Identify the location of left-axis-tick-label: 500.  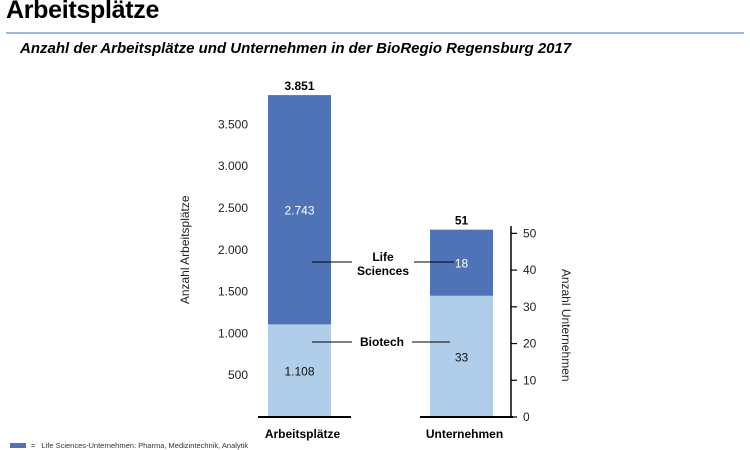
(238, 375).